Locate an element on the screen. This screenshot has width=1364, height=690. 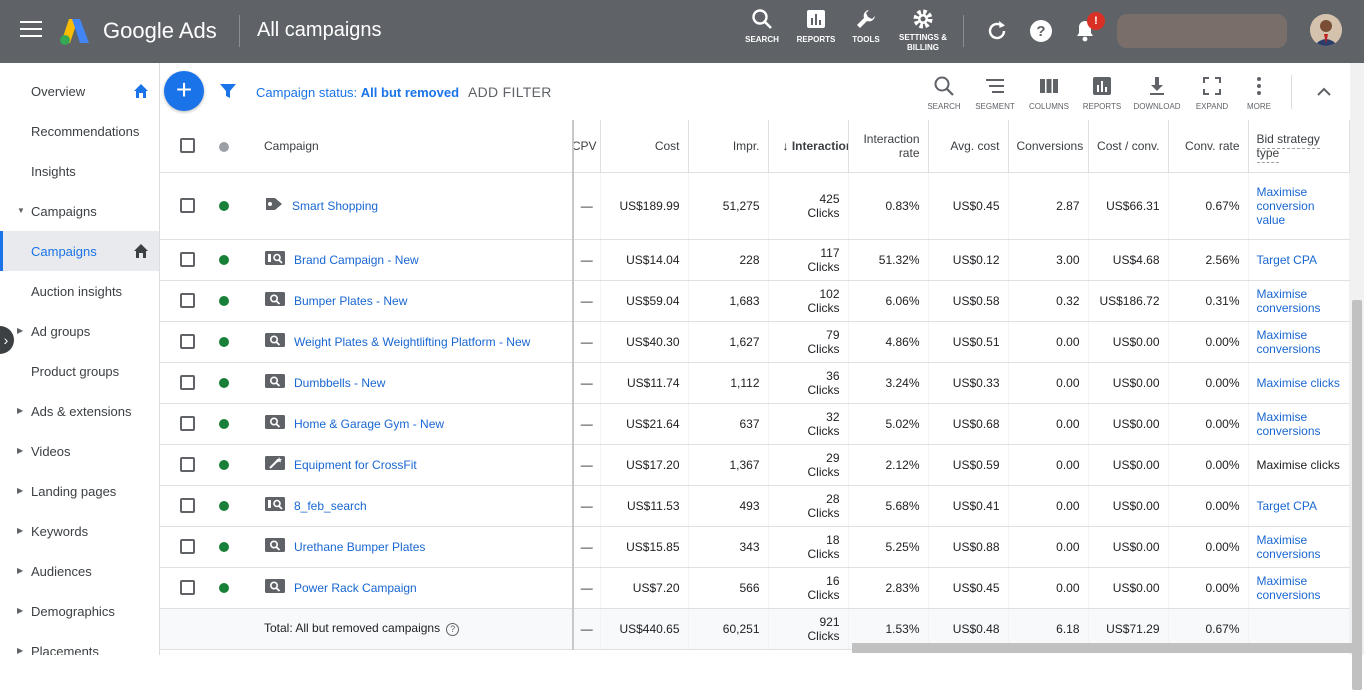
header-tools-button: TOOLS is located at coordinates (866, 26).